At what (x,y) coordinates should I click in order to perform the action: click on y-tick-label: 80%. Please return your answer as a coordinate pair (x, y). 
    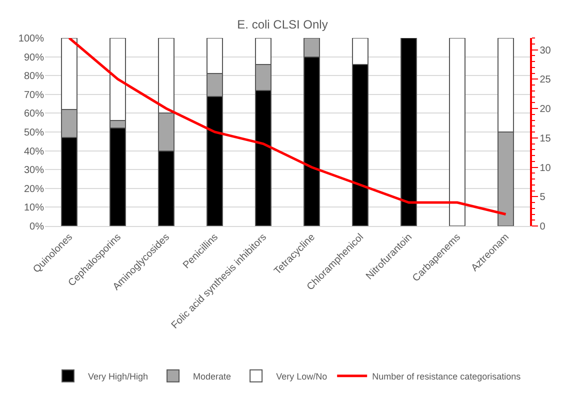
    Looking at the image, I should click on (34, 76).